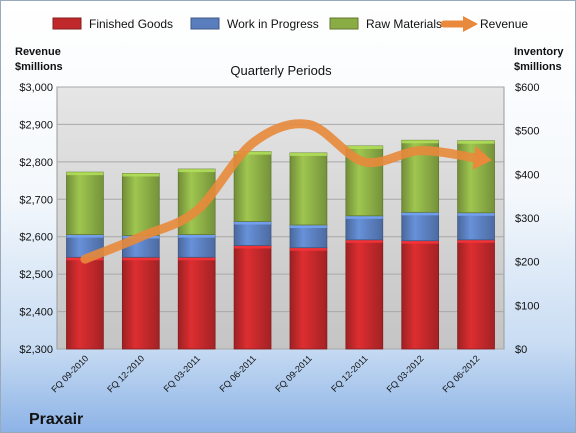  I want to click on left-tick-label: $2,900, so click(36, 125).